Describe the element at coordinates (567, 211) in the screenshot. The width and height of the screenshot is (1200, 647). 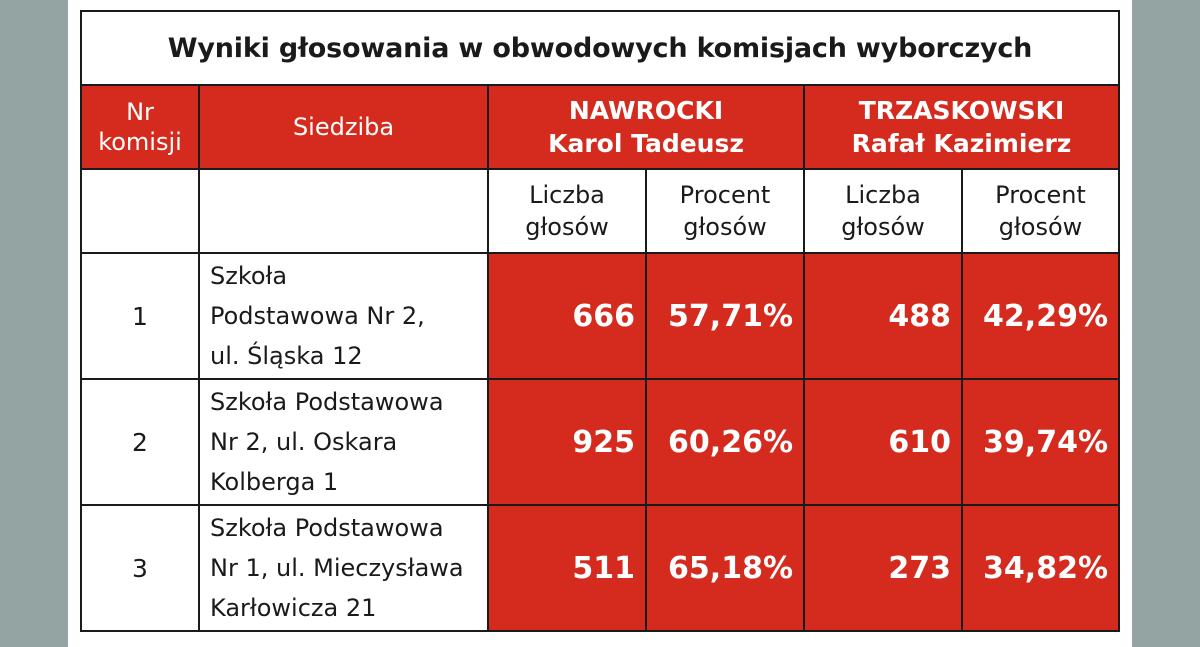
I see `subheader-count-nawrocki: Liczba głosów` at that location.